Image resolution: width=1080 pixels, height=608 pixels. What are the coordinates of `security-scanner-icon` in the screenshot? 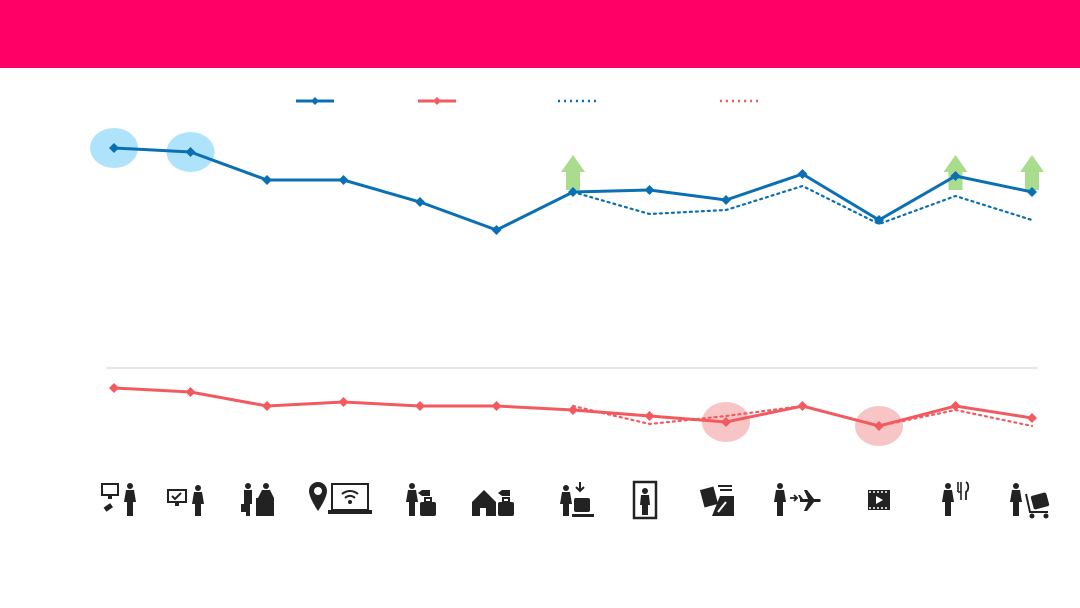 It's located at (645, 500).